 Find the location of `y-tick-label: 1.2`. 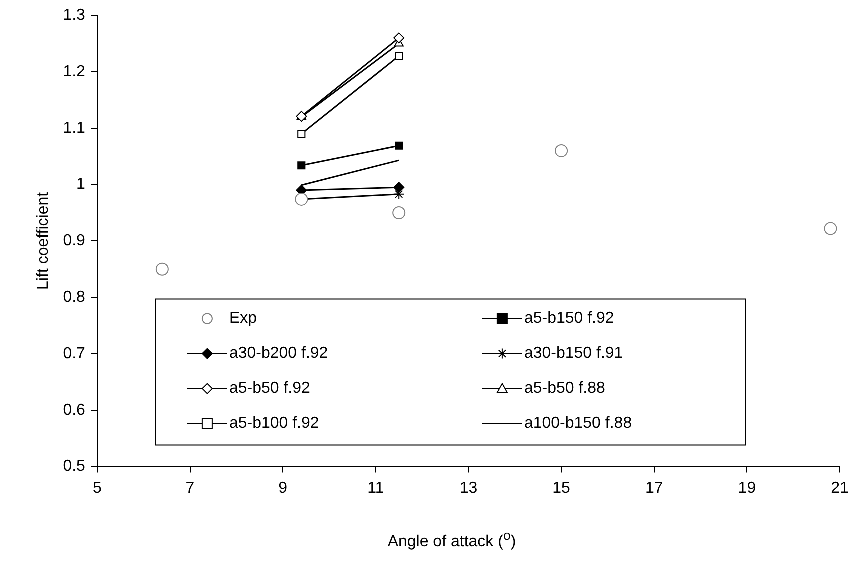

y-tick-label: 1.2 is located at coordinates (74, 71).